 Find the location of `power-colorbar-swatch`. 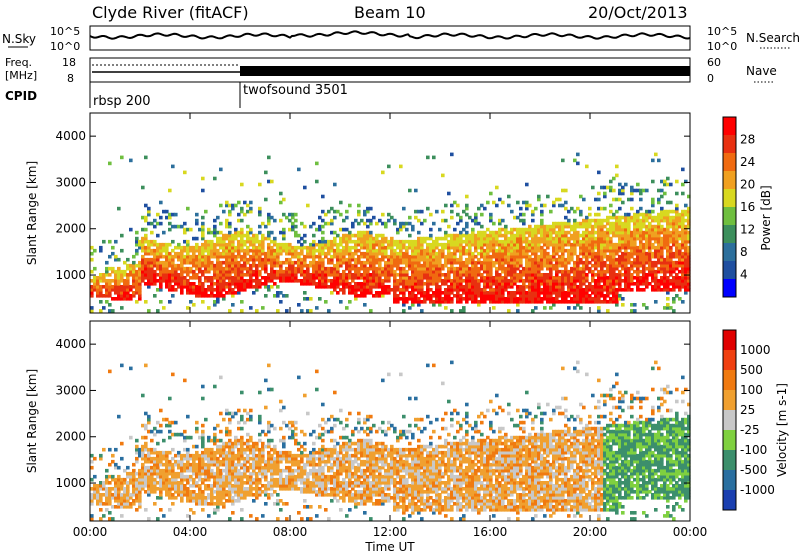

power-colorbar-swatch is located at coordinates (729, 144).